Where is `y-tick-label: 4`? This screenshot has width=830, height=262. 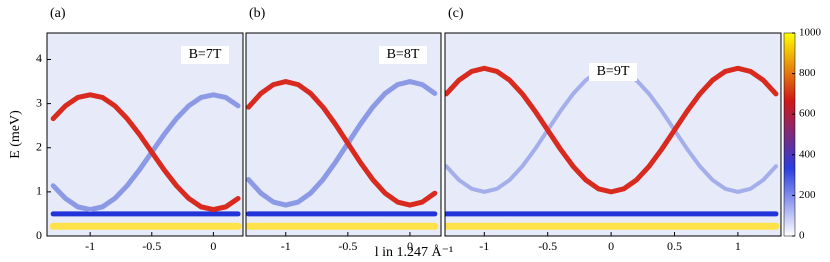
y-tick-label: 4 is located at coordinates (39, 58).